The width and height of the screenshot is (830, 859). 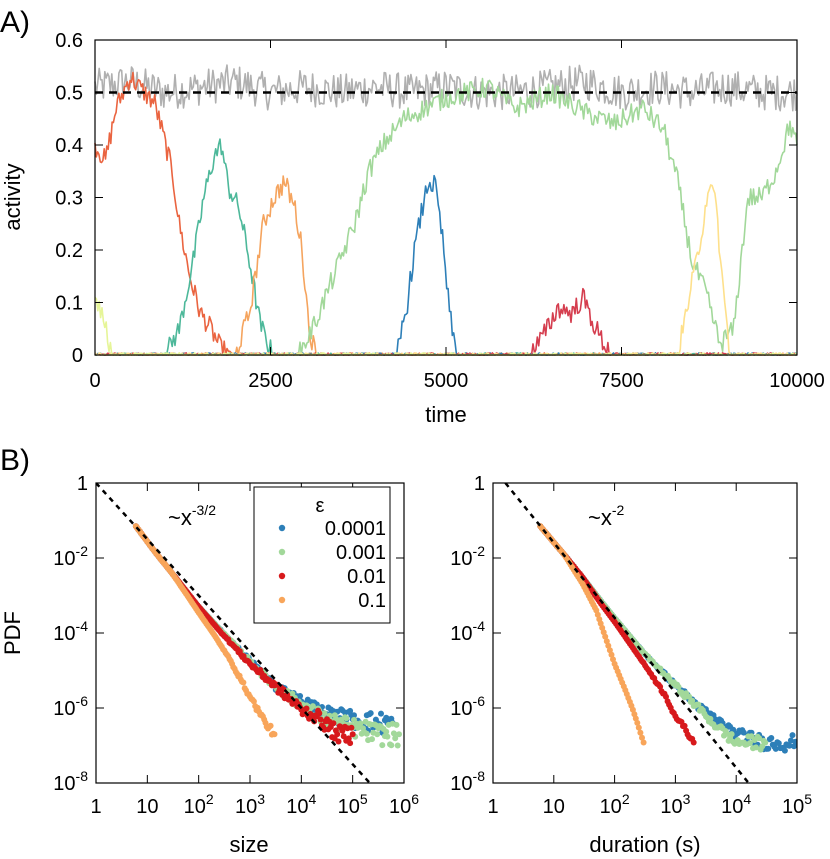 What do you see at coordinates (69, 251) in the screenshot?
I see `y-tick-label: 0.2` at bounding box center [69, 251].